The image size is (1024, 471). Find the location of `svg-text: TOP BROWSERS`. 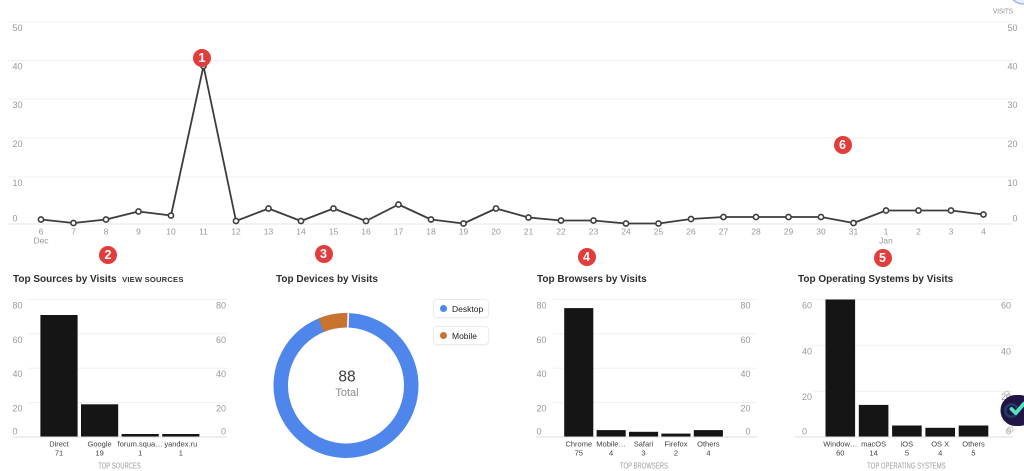

svg-text: TOP BROWSERS is located at coordinates (644, 466).